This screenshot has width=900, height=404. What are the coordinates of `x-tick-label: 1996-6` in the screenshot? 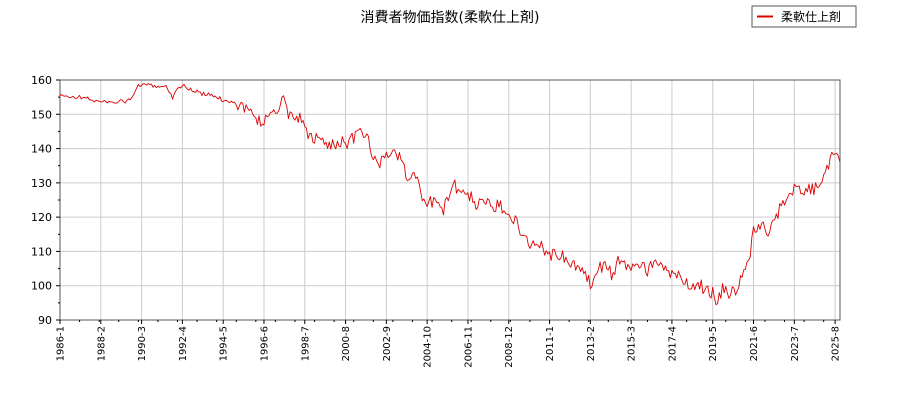 It's located at (264, 343).